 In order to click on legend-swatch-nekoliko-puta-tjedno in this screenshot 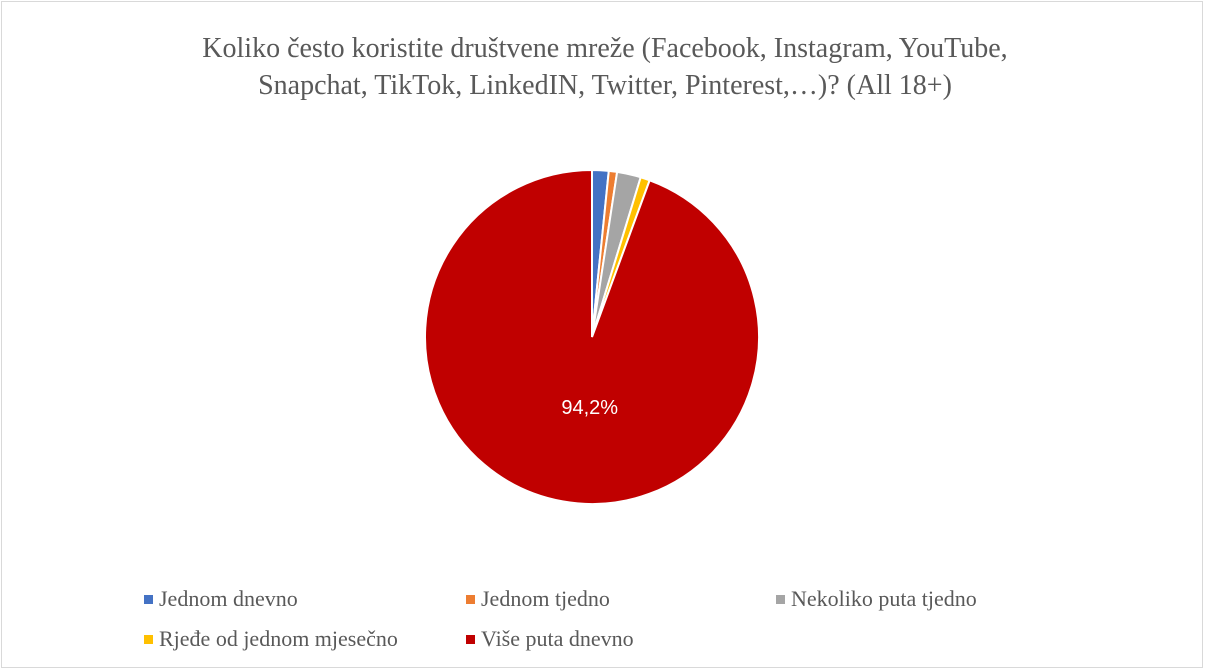, I will do `click(780, 599)`.